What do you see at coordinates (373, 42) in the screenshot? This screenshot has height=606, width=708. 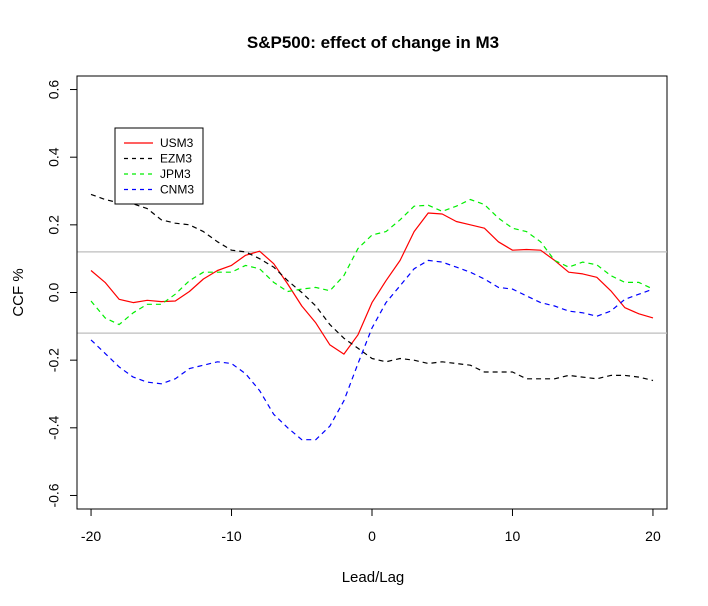 I see `chart-title: S&P500: effect of change in M3` at bounding box center [373, 42].